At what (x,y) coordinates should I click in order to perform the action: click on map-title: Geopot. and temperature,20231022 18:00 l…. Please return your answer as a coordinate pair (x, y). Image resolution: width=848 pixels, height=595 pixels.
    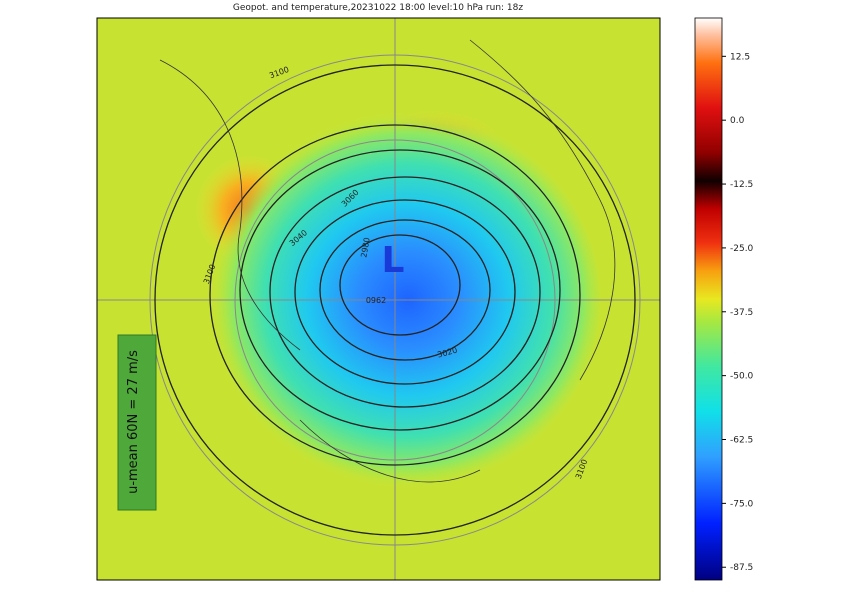
    Looking at the image, I should click on (378, 8).